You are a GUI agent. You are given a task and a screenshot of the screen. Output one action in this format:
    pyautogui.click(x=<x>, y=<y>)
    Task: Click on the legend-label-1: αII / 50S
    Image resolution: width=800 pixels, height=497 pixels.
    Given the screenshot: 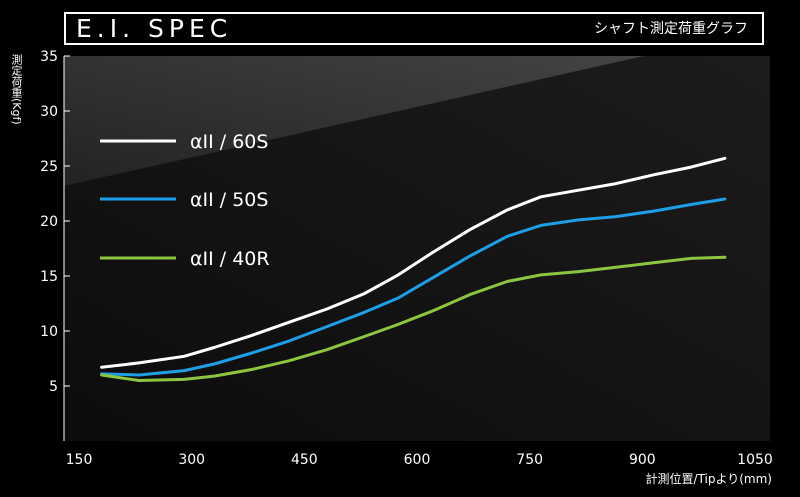 What is the action you would take?
    pyautogui.click(x=229, y=200)
    